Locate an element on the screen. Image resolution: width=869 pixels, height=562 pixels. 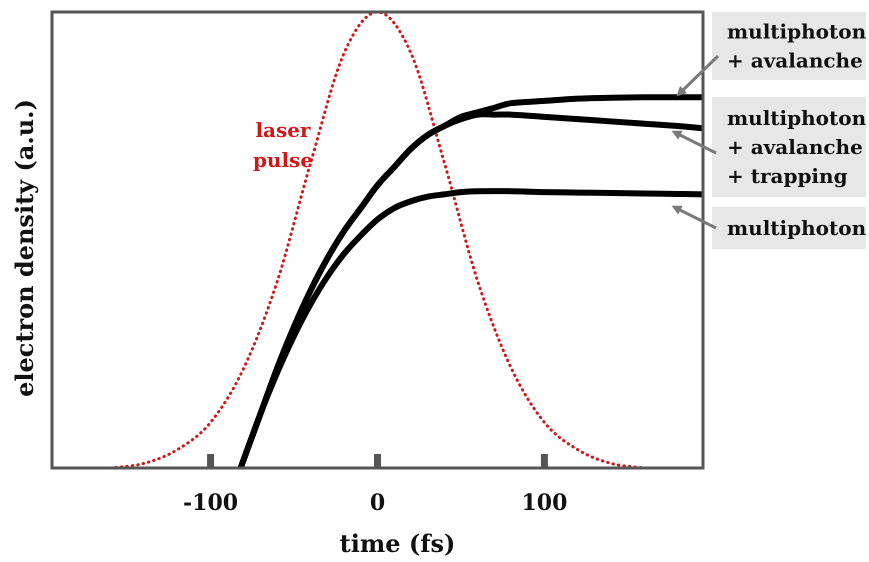
laser-pulse-label-line: laser is located at coordinates (283, 130).